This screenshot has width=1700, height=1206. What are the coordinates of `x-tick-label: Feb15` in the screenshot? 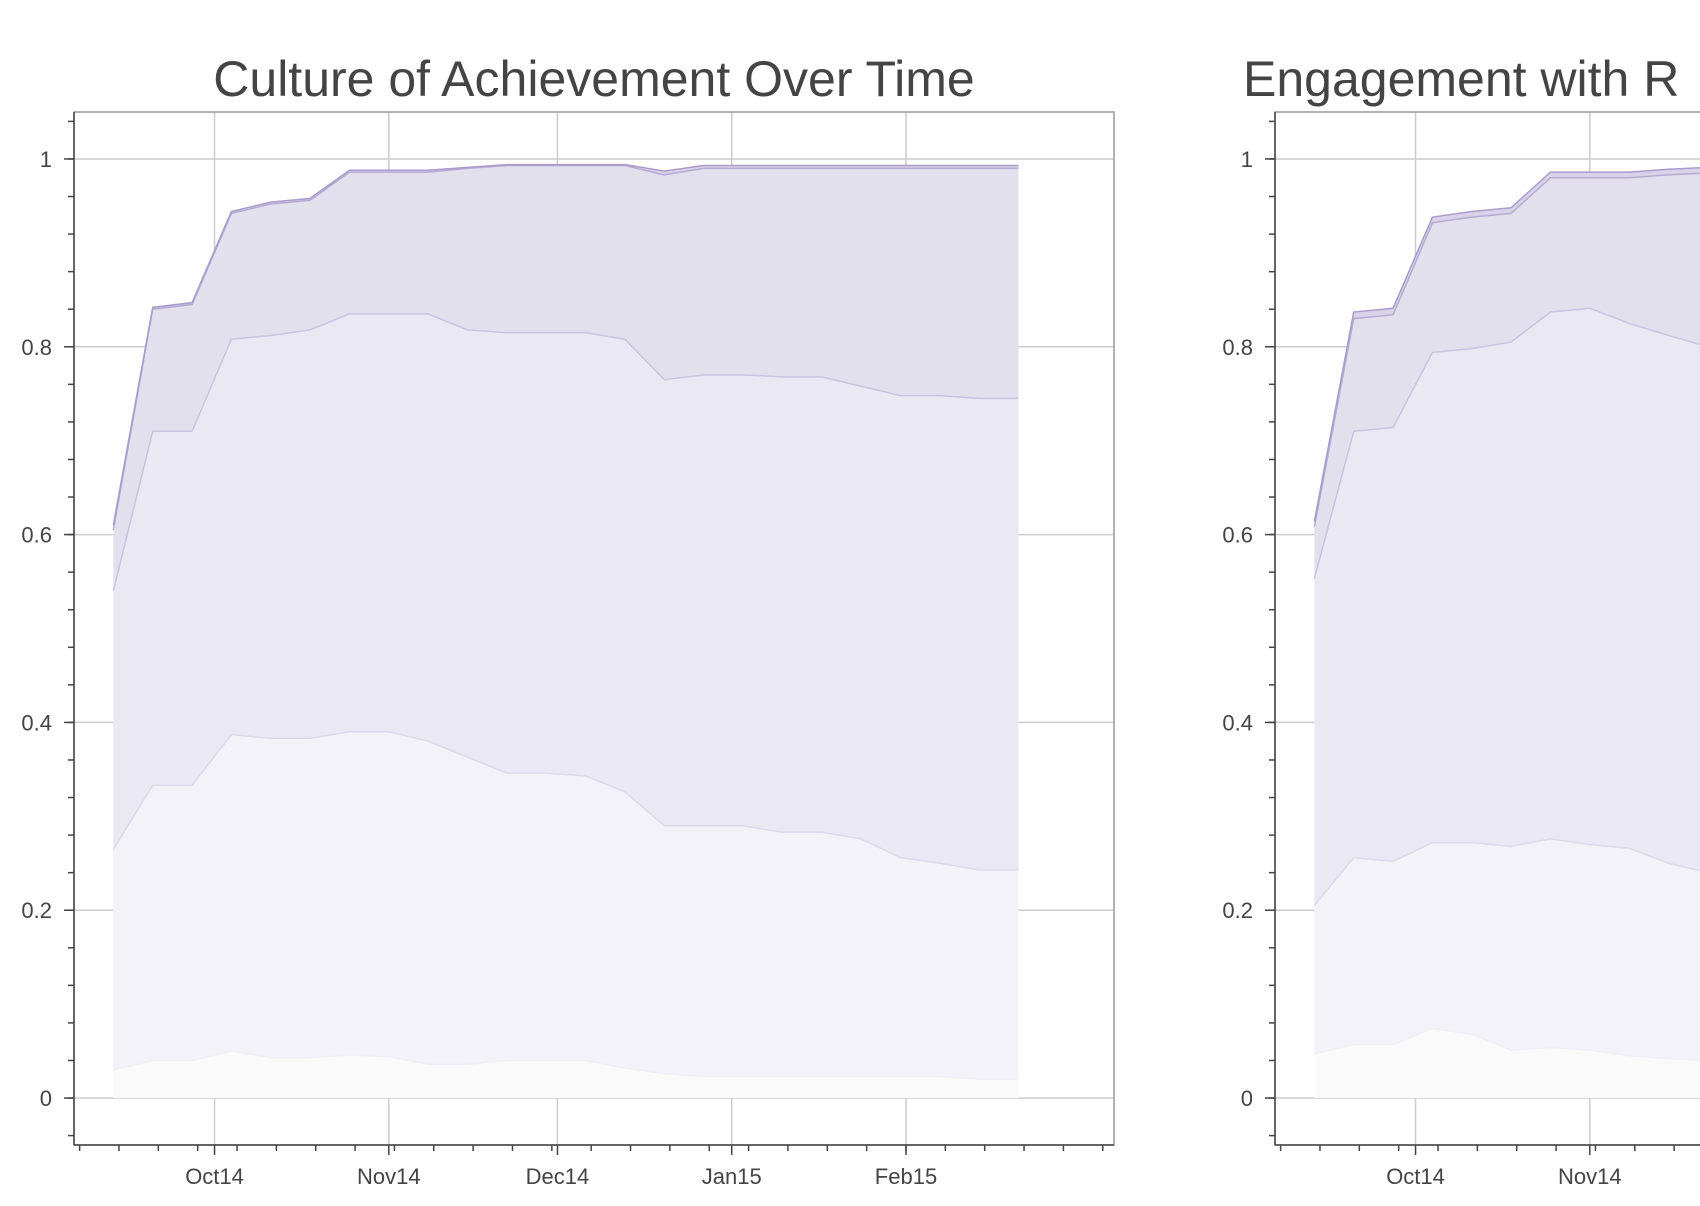 It's located at (906, 1176).